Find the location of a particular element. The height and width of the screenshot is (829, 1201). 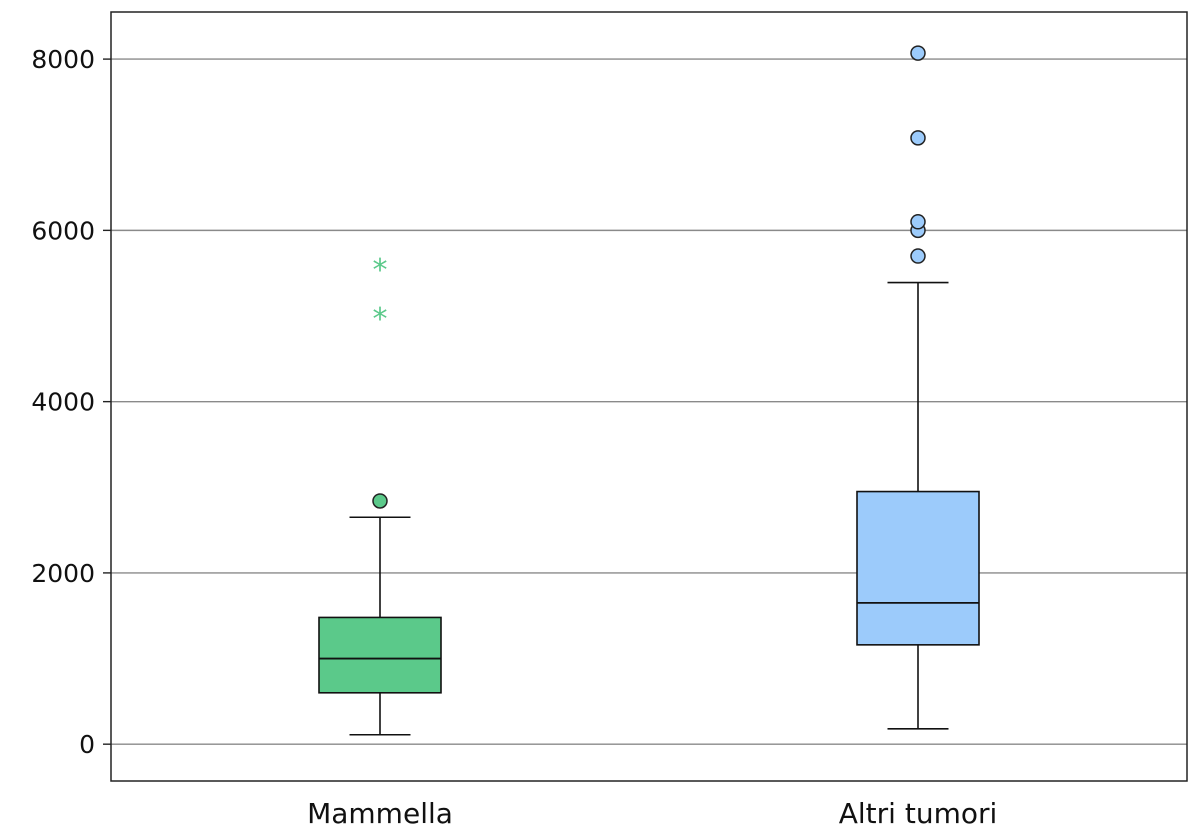

y-axis-ticks: 0 2000 4000 6000 8000 is located at coordinates (71, 402).